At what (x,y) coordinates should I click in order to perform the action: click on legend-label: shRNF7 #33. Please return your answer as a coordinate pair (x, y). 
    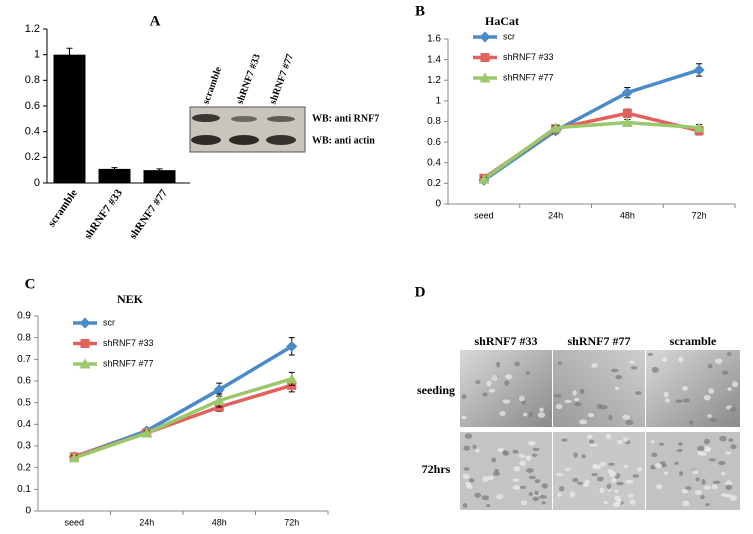
    Looking at the image, I should click on (128, 343).